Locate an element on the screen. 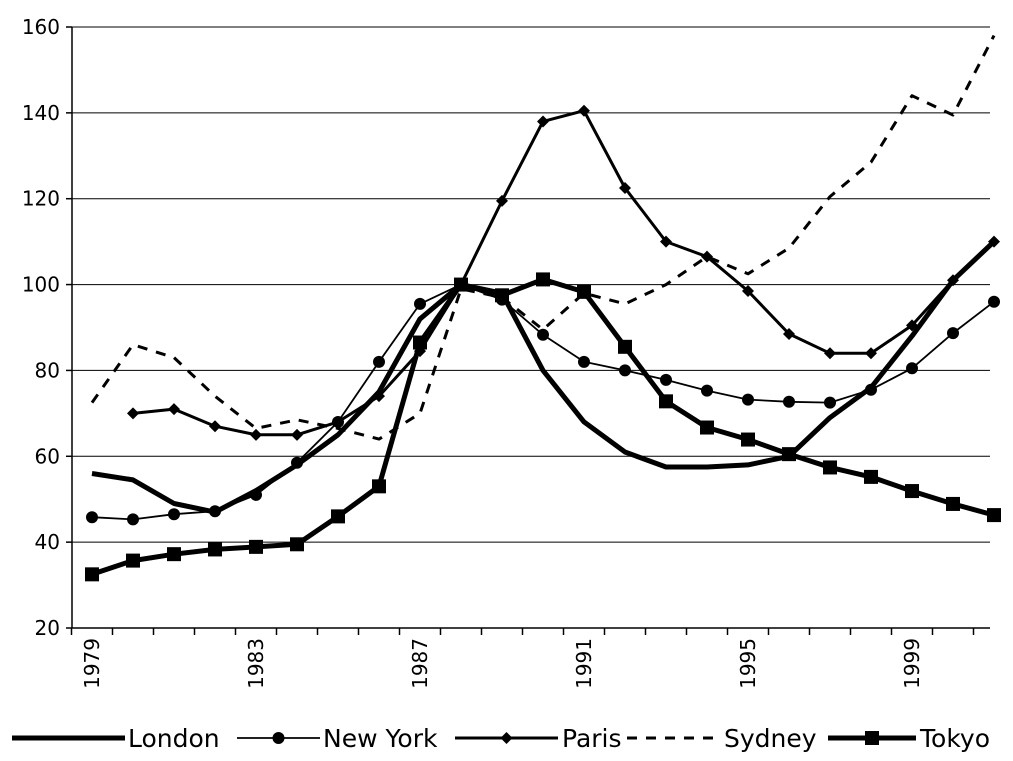 This screenshot has height=761, width=1013. legend-marker-paris is located at coordinates (506, 738).